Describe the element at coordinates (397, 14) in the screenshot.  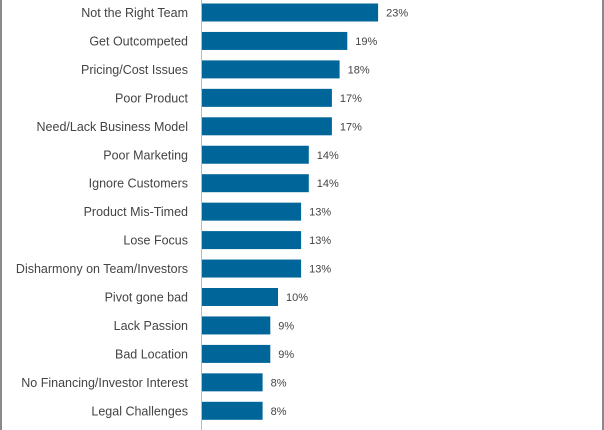
I see `data-label: 23%` at that location.